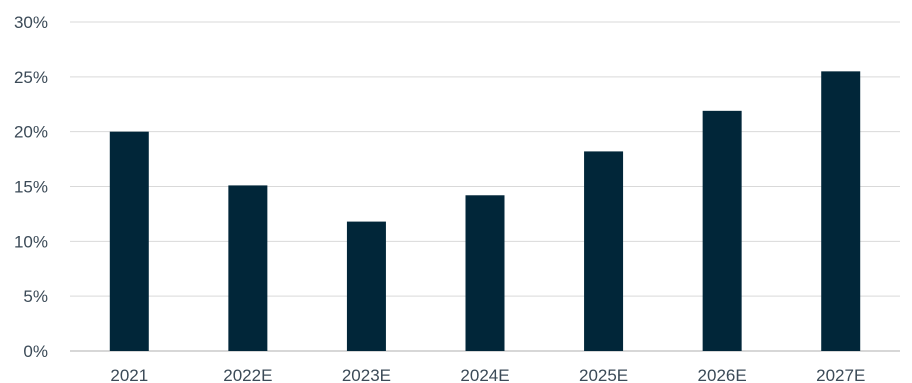 This screenshot has width=912, height=383. What do you see at coordinates (722, 374) in the screenshot?
I see `x-tick-label: 2026E` at bounding box center [722, 374].